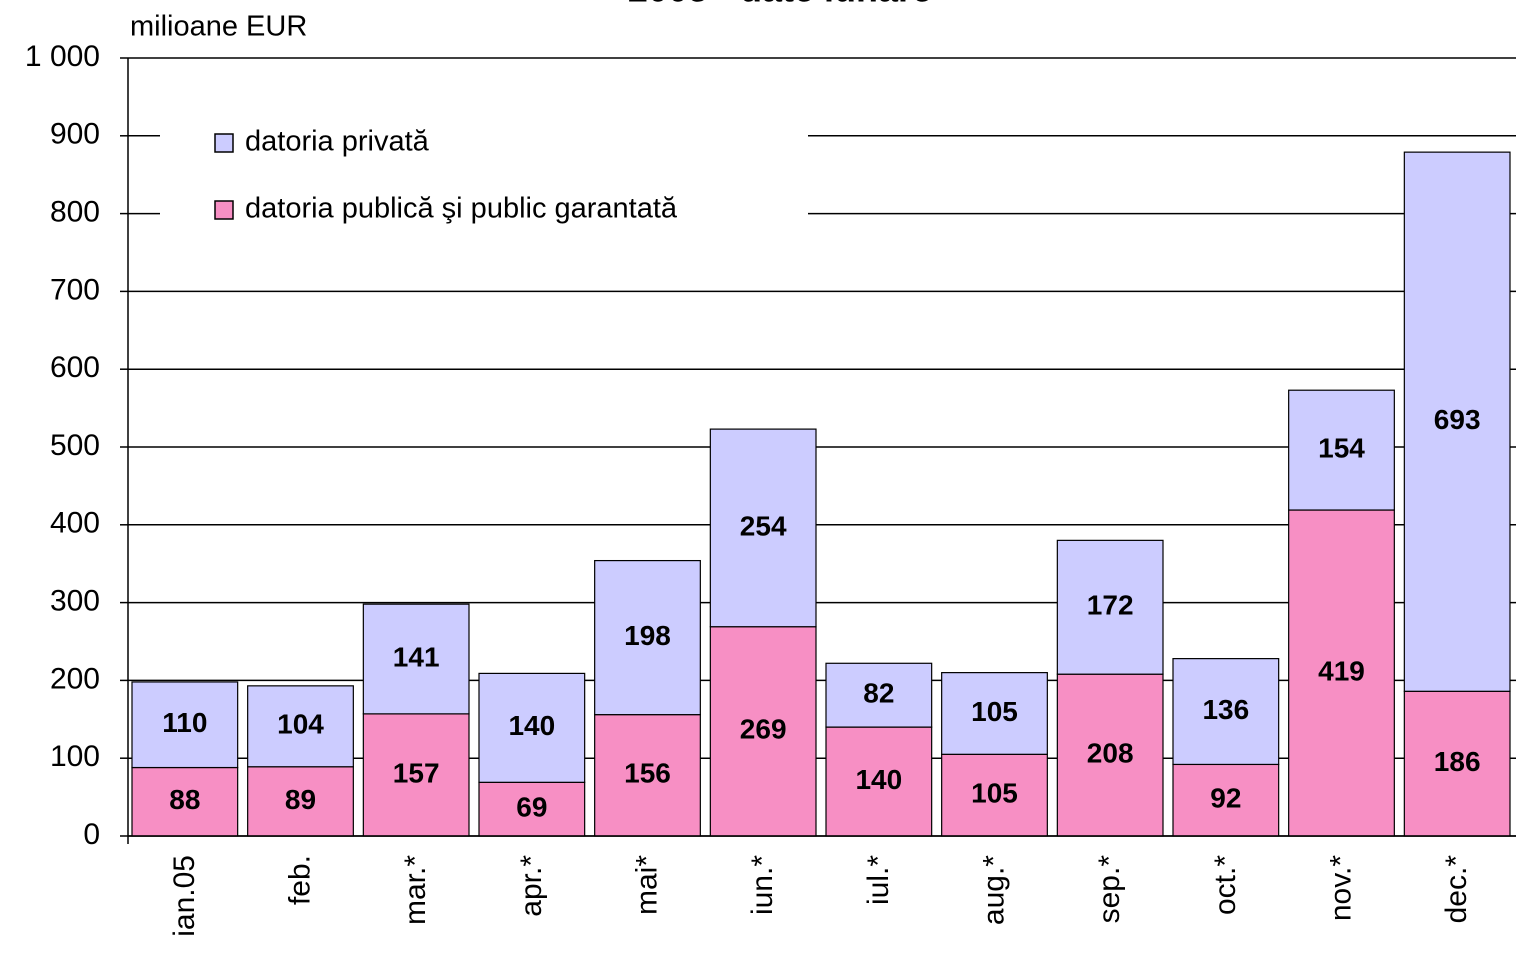 The height and width of the screenshot is (954, 1516). Describe the element at coordinates (1340, 888) in the screenshot. I see `x-tick-label: nov.*` at that location.